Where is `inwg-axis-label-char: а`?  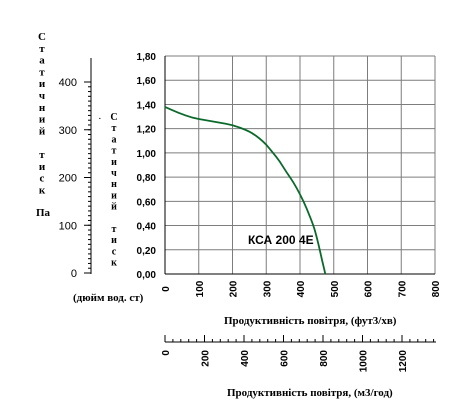
inwg-axis-label-char: а is located at coordinates (114, 139).